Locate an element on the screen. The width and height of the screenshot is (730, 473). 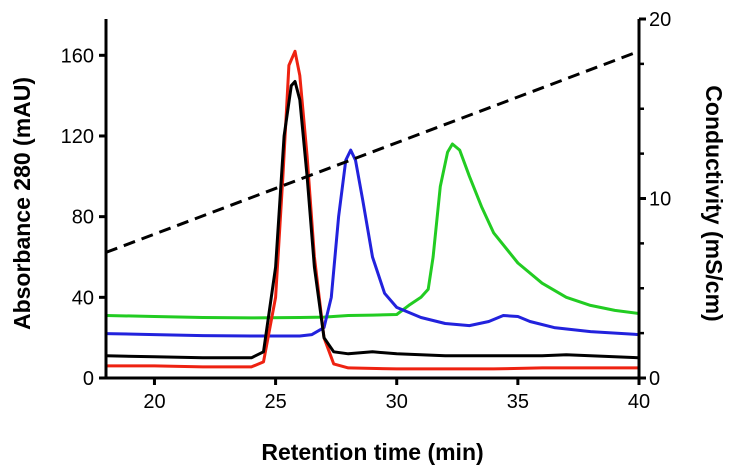
x-tick-label: 25 is located at coordinates (275, 402).